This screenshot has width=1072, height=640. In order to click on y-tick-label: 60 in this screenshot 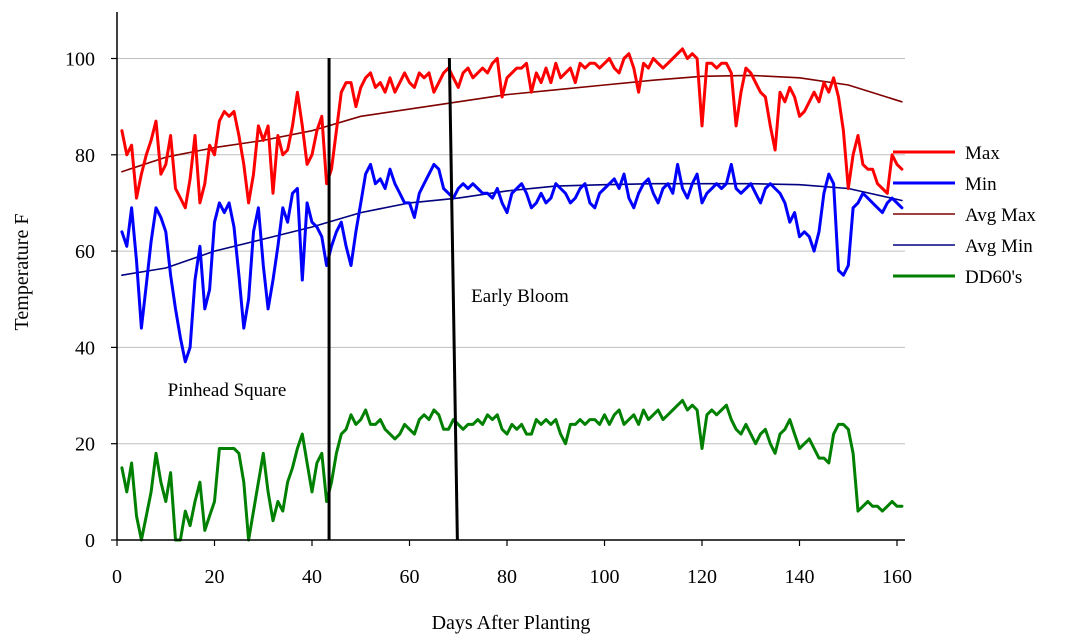, I will do `click(85, 252)`.